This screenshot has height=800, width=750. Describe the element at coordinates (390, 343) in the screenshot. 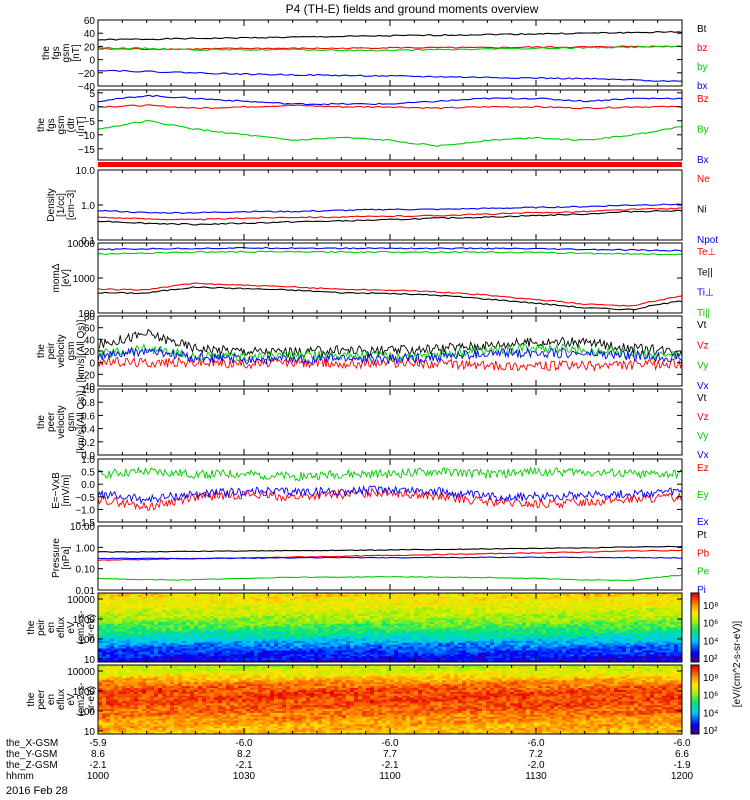

I see `series-line-vt` at that location.